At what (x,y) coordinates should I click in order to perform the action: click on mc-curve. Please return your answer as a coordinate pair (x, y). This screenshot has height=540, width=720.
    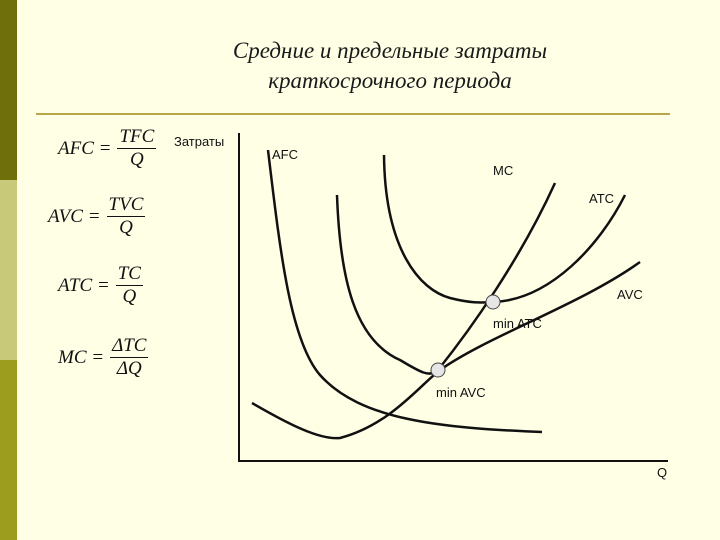
    Looking at the image, I should click on (446, 278).